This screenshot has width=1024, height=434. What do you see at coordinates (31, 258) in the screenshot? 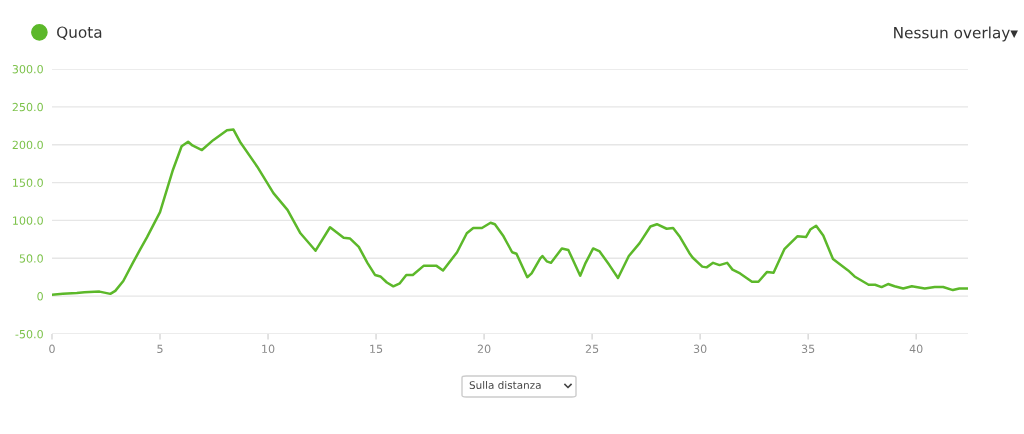
I see `y-tick-label: 50.0` at bounding box center [31, 258].